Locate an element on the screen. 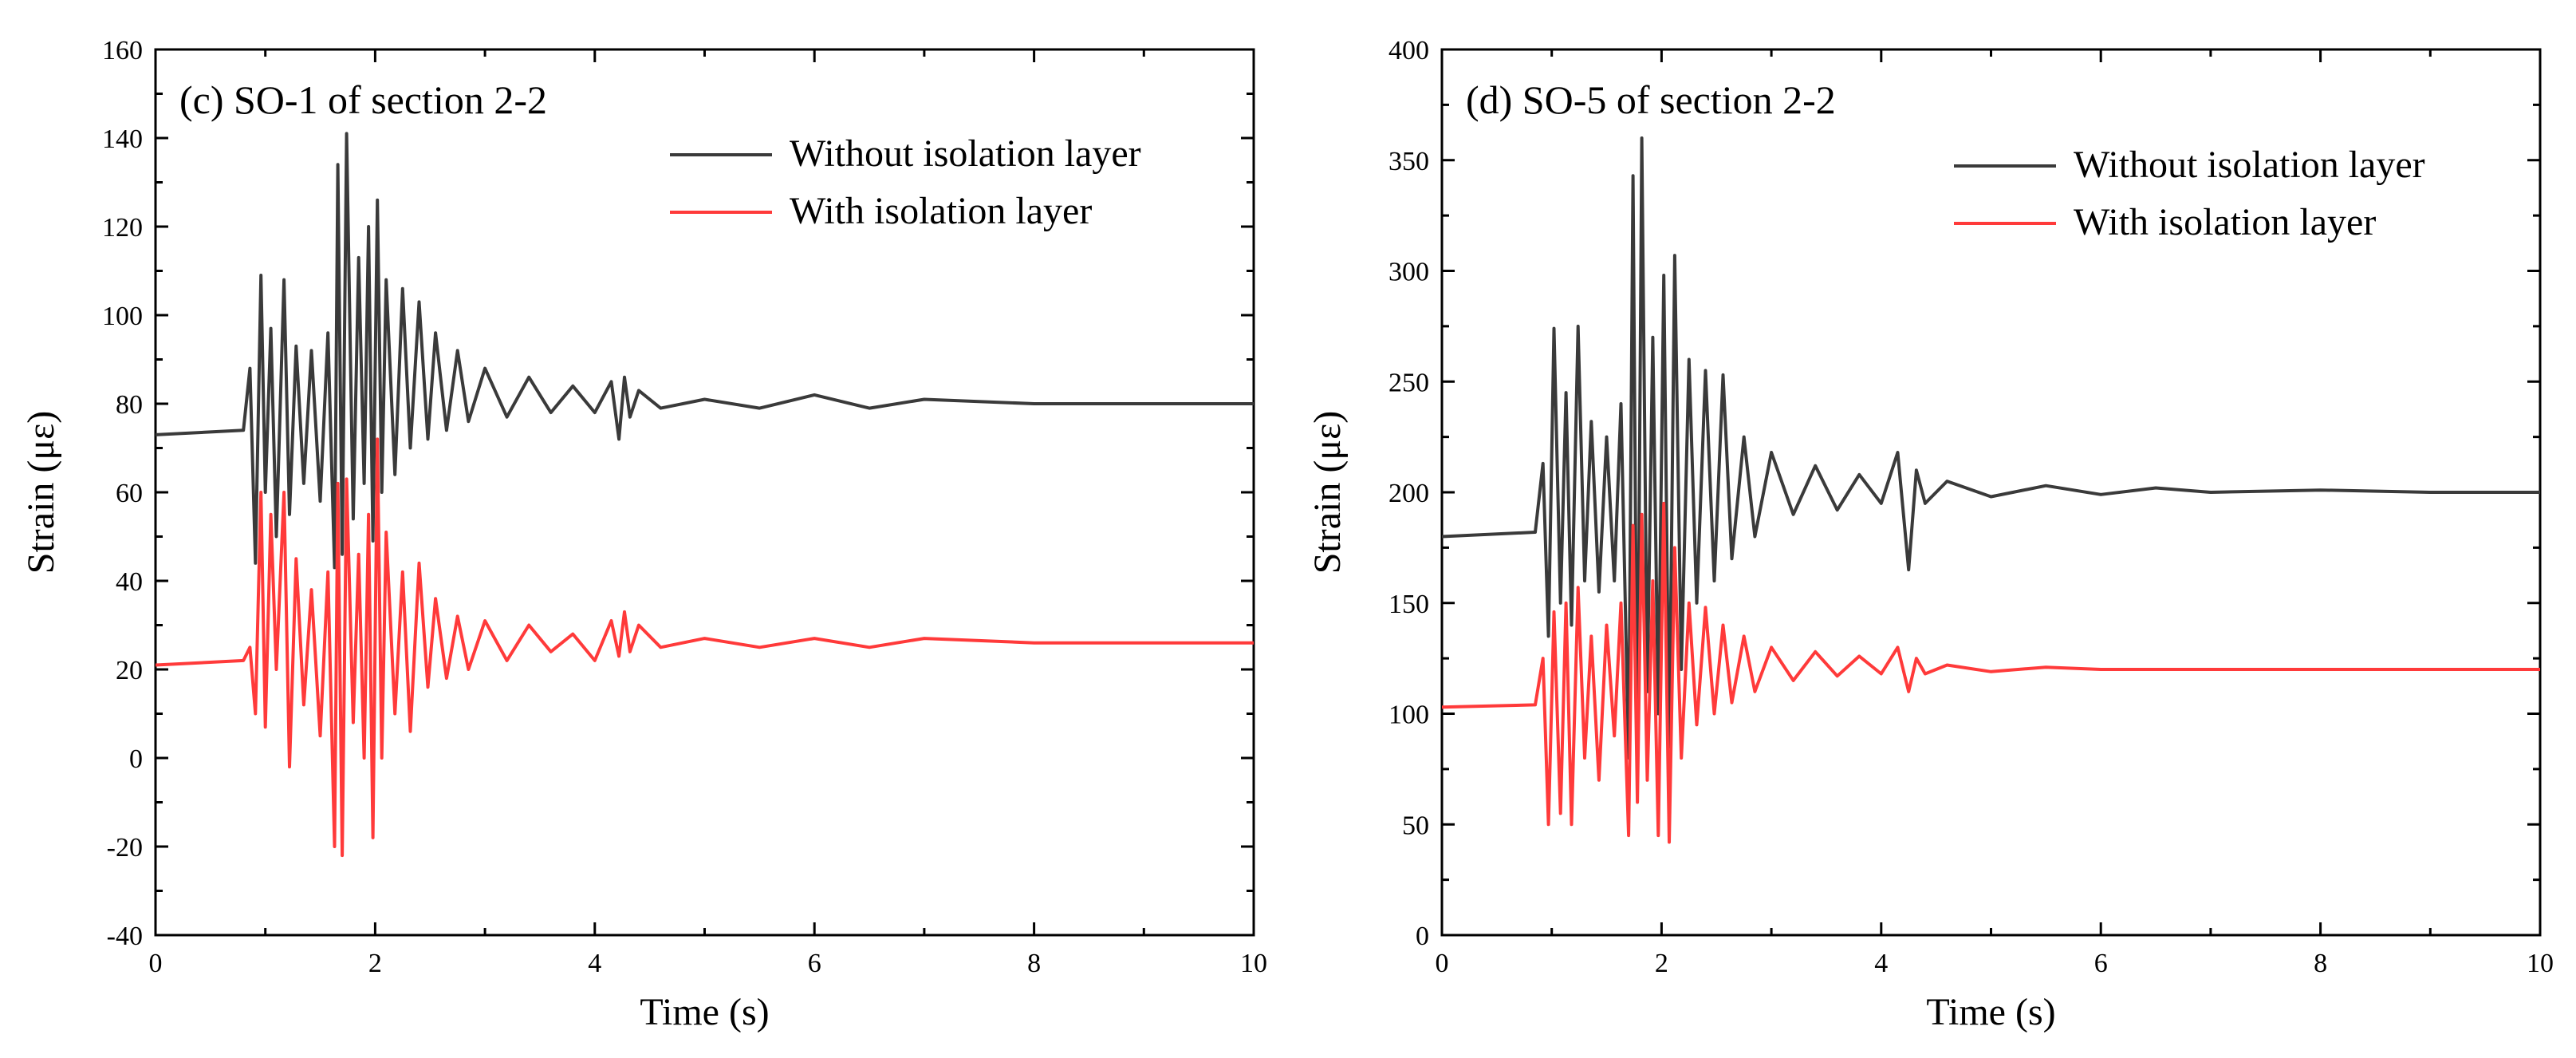  panel-title: (c) SO-1 of section 2-2 is located at coordinates (363, 99).